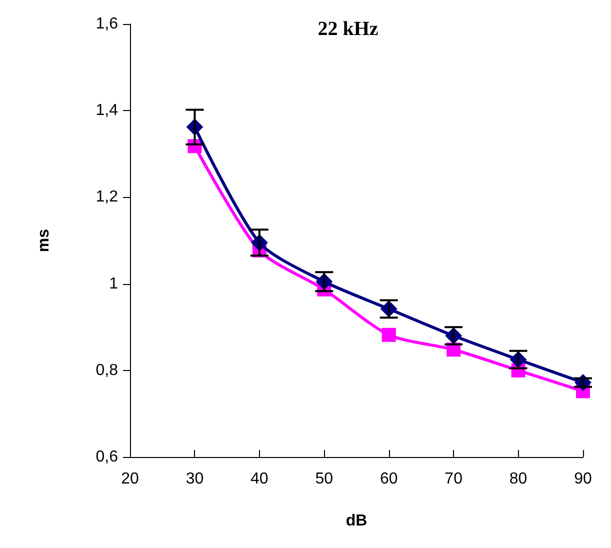 This screenshot has height=548, width=611. What do you see at coordinates (44, 240) in the screenshot?
I see `y-axis-title: ms` at bounding box center [44, 240].